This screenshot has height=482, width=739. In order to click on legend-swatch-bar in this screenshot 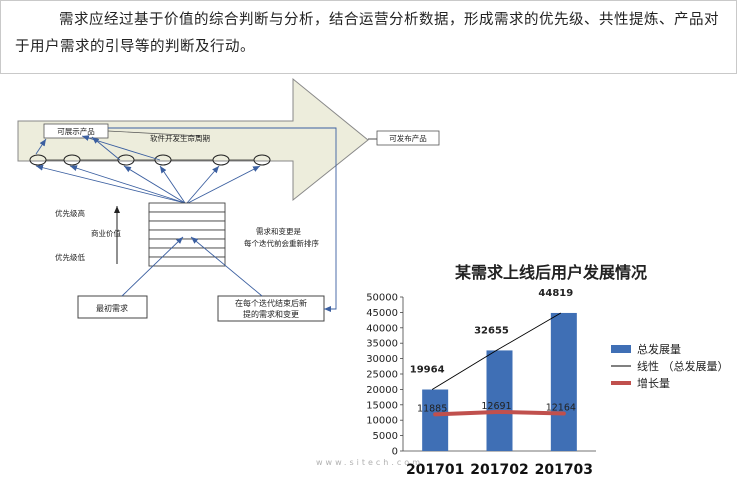, I will do `click(621, 349)`.